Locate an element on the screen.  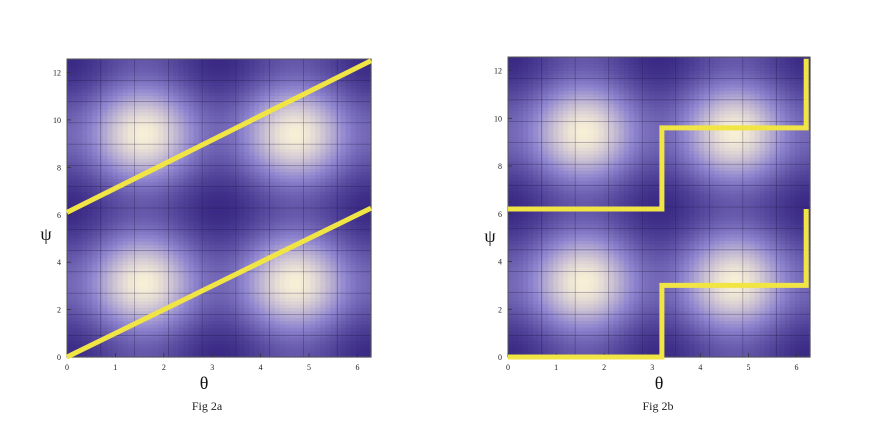
figure-caption: Fig 2b is located at coordinates (657, 406).